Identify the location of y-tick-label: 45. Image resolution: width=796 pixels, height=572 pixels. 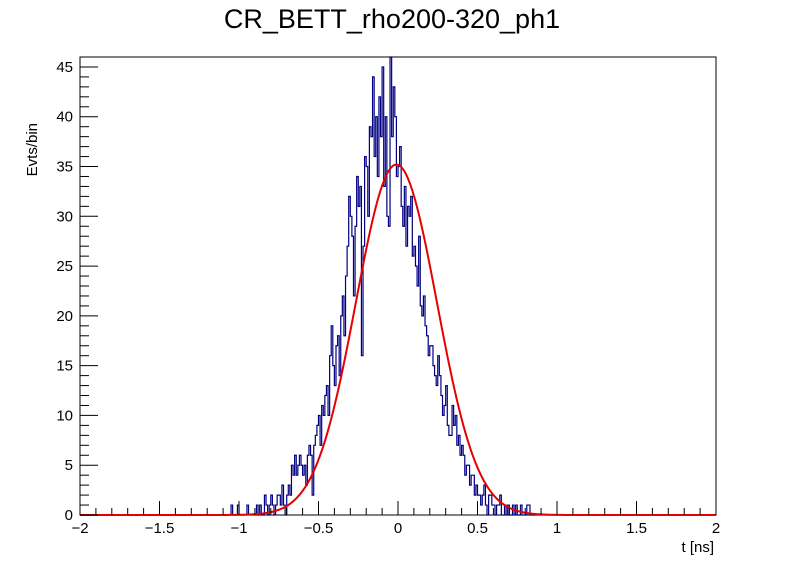
(64, 67).